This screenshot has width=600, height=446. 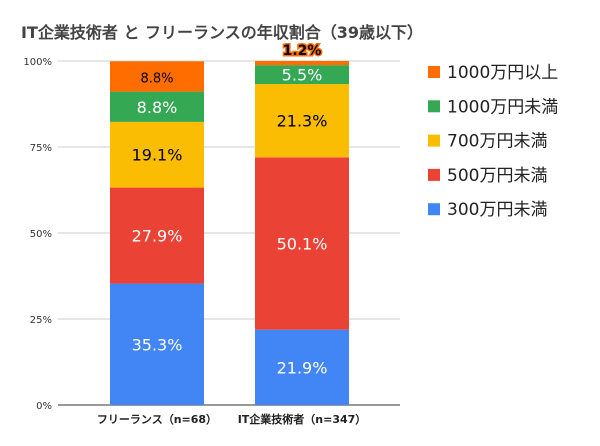 What do you see at coordinates (302, 51) in the screenshot?
I see `data-label: 1.2%` at bounding box center [302, 51].